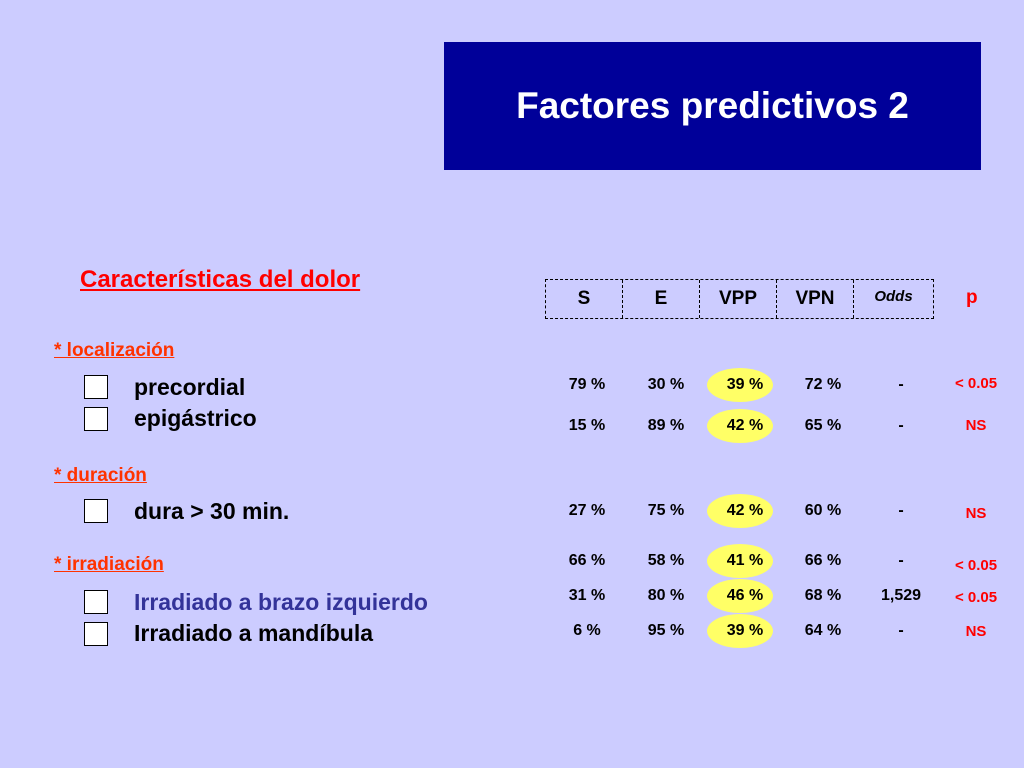  I want to click on item-label-precordial: precordial, so click(190, 387).